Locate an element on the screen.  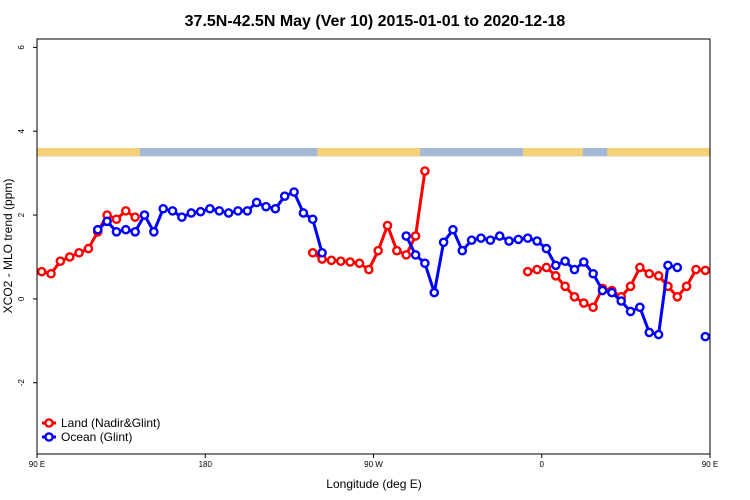
y-tick-label: 2 is located at coordinates (21, 214).